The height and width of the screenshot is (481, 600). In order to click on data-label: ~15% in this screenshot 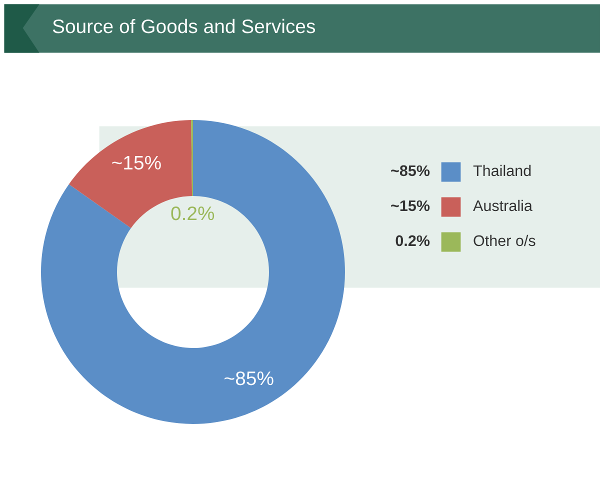, I will do `click(136, 163)`.